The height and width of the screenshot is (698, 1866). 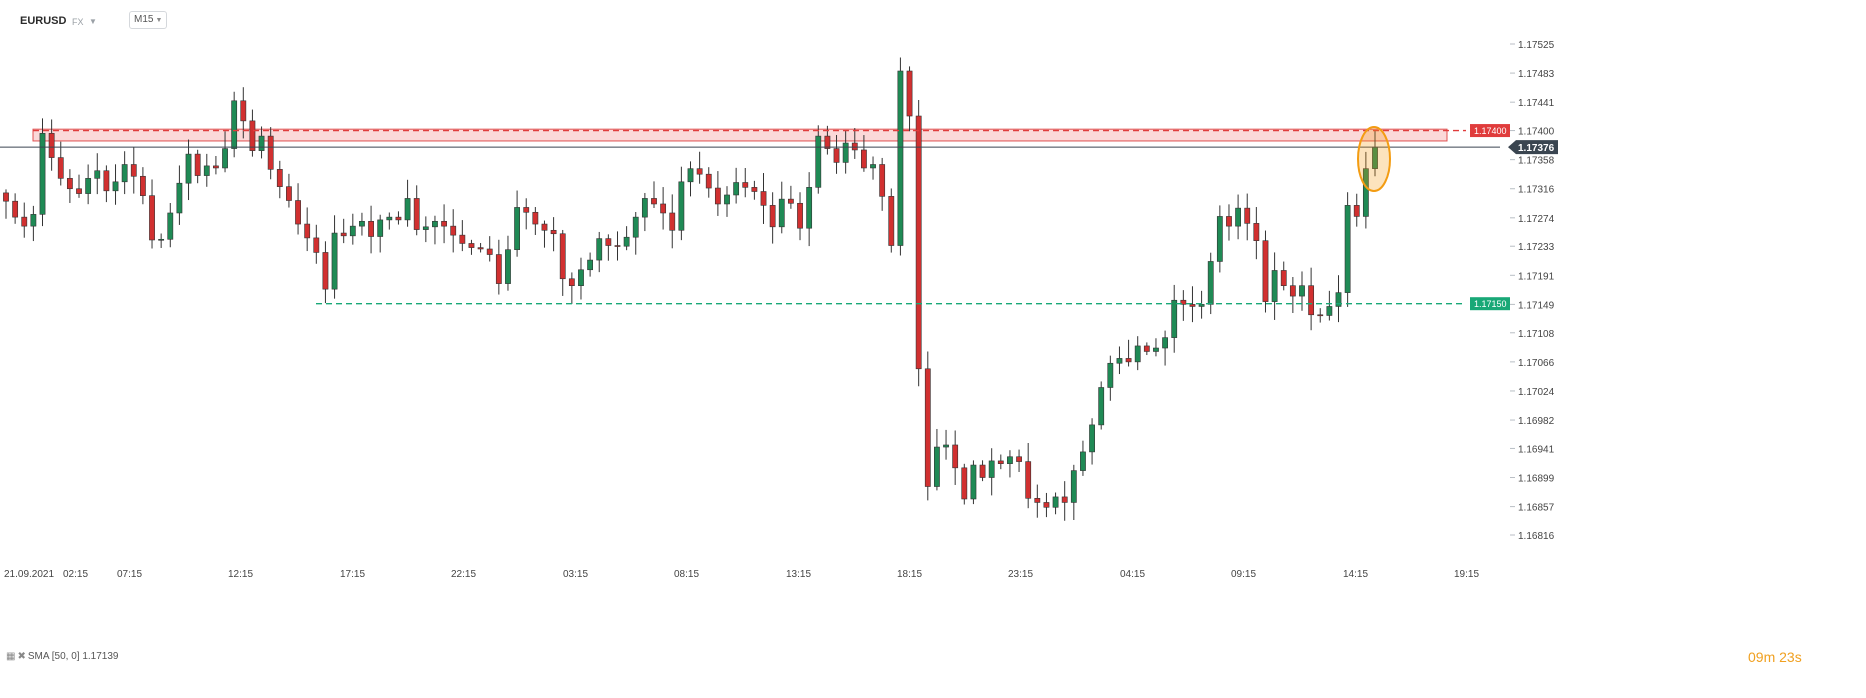 What do you see at coordinates (62, 656) in the screenshot?
I see `sma-legend: ▦ ✖ SMA [50, 0] 1.17139` at bounding box center [62, 656].